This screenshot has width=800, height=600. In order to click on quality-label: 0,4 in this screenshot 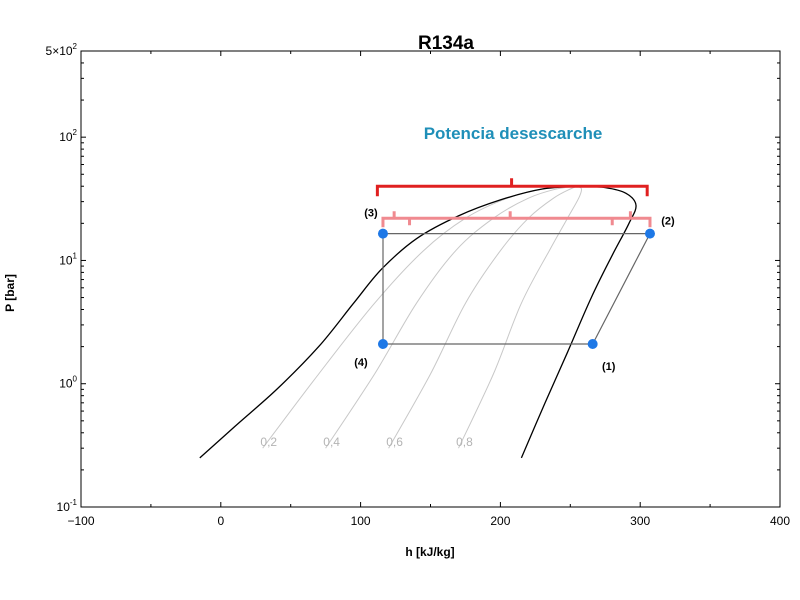, I will do `click(331, 442)`.